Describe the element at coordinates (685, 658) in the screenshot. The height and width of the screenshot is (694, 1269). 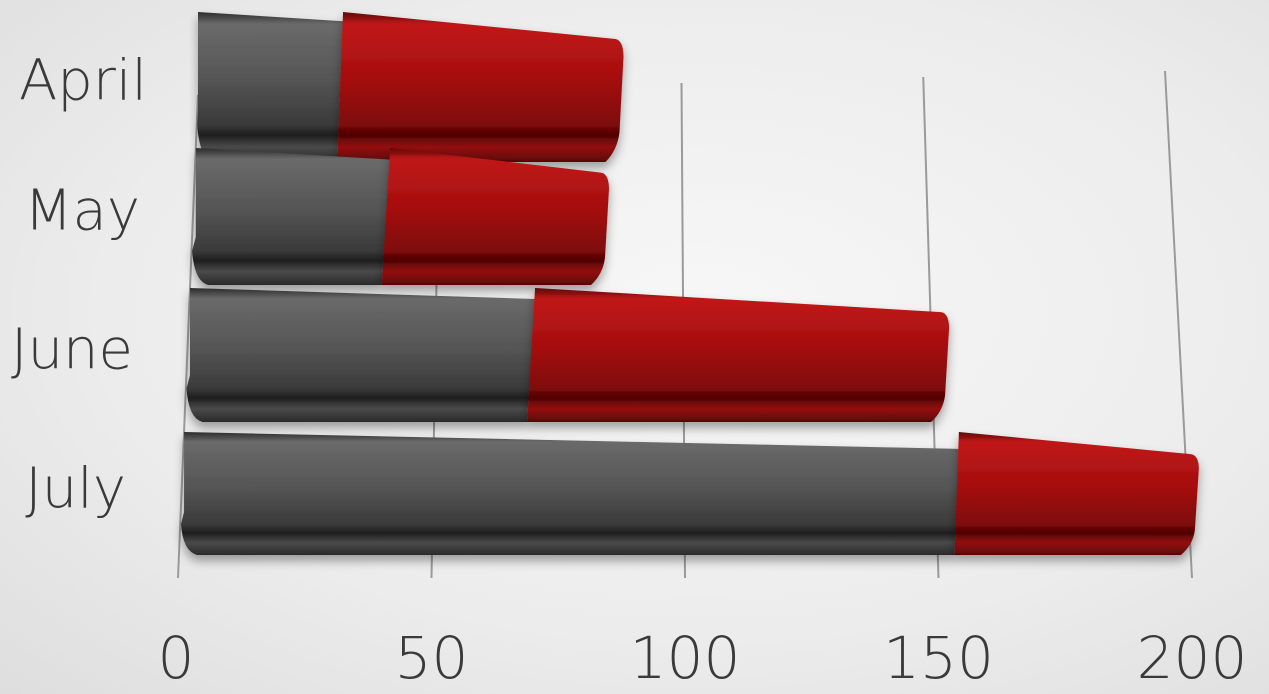
I see `x-tick-label: 100` at that location.